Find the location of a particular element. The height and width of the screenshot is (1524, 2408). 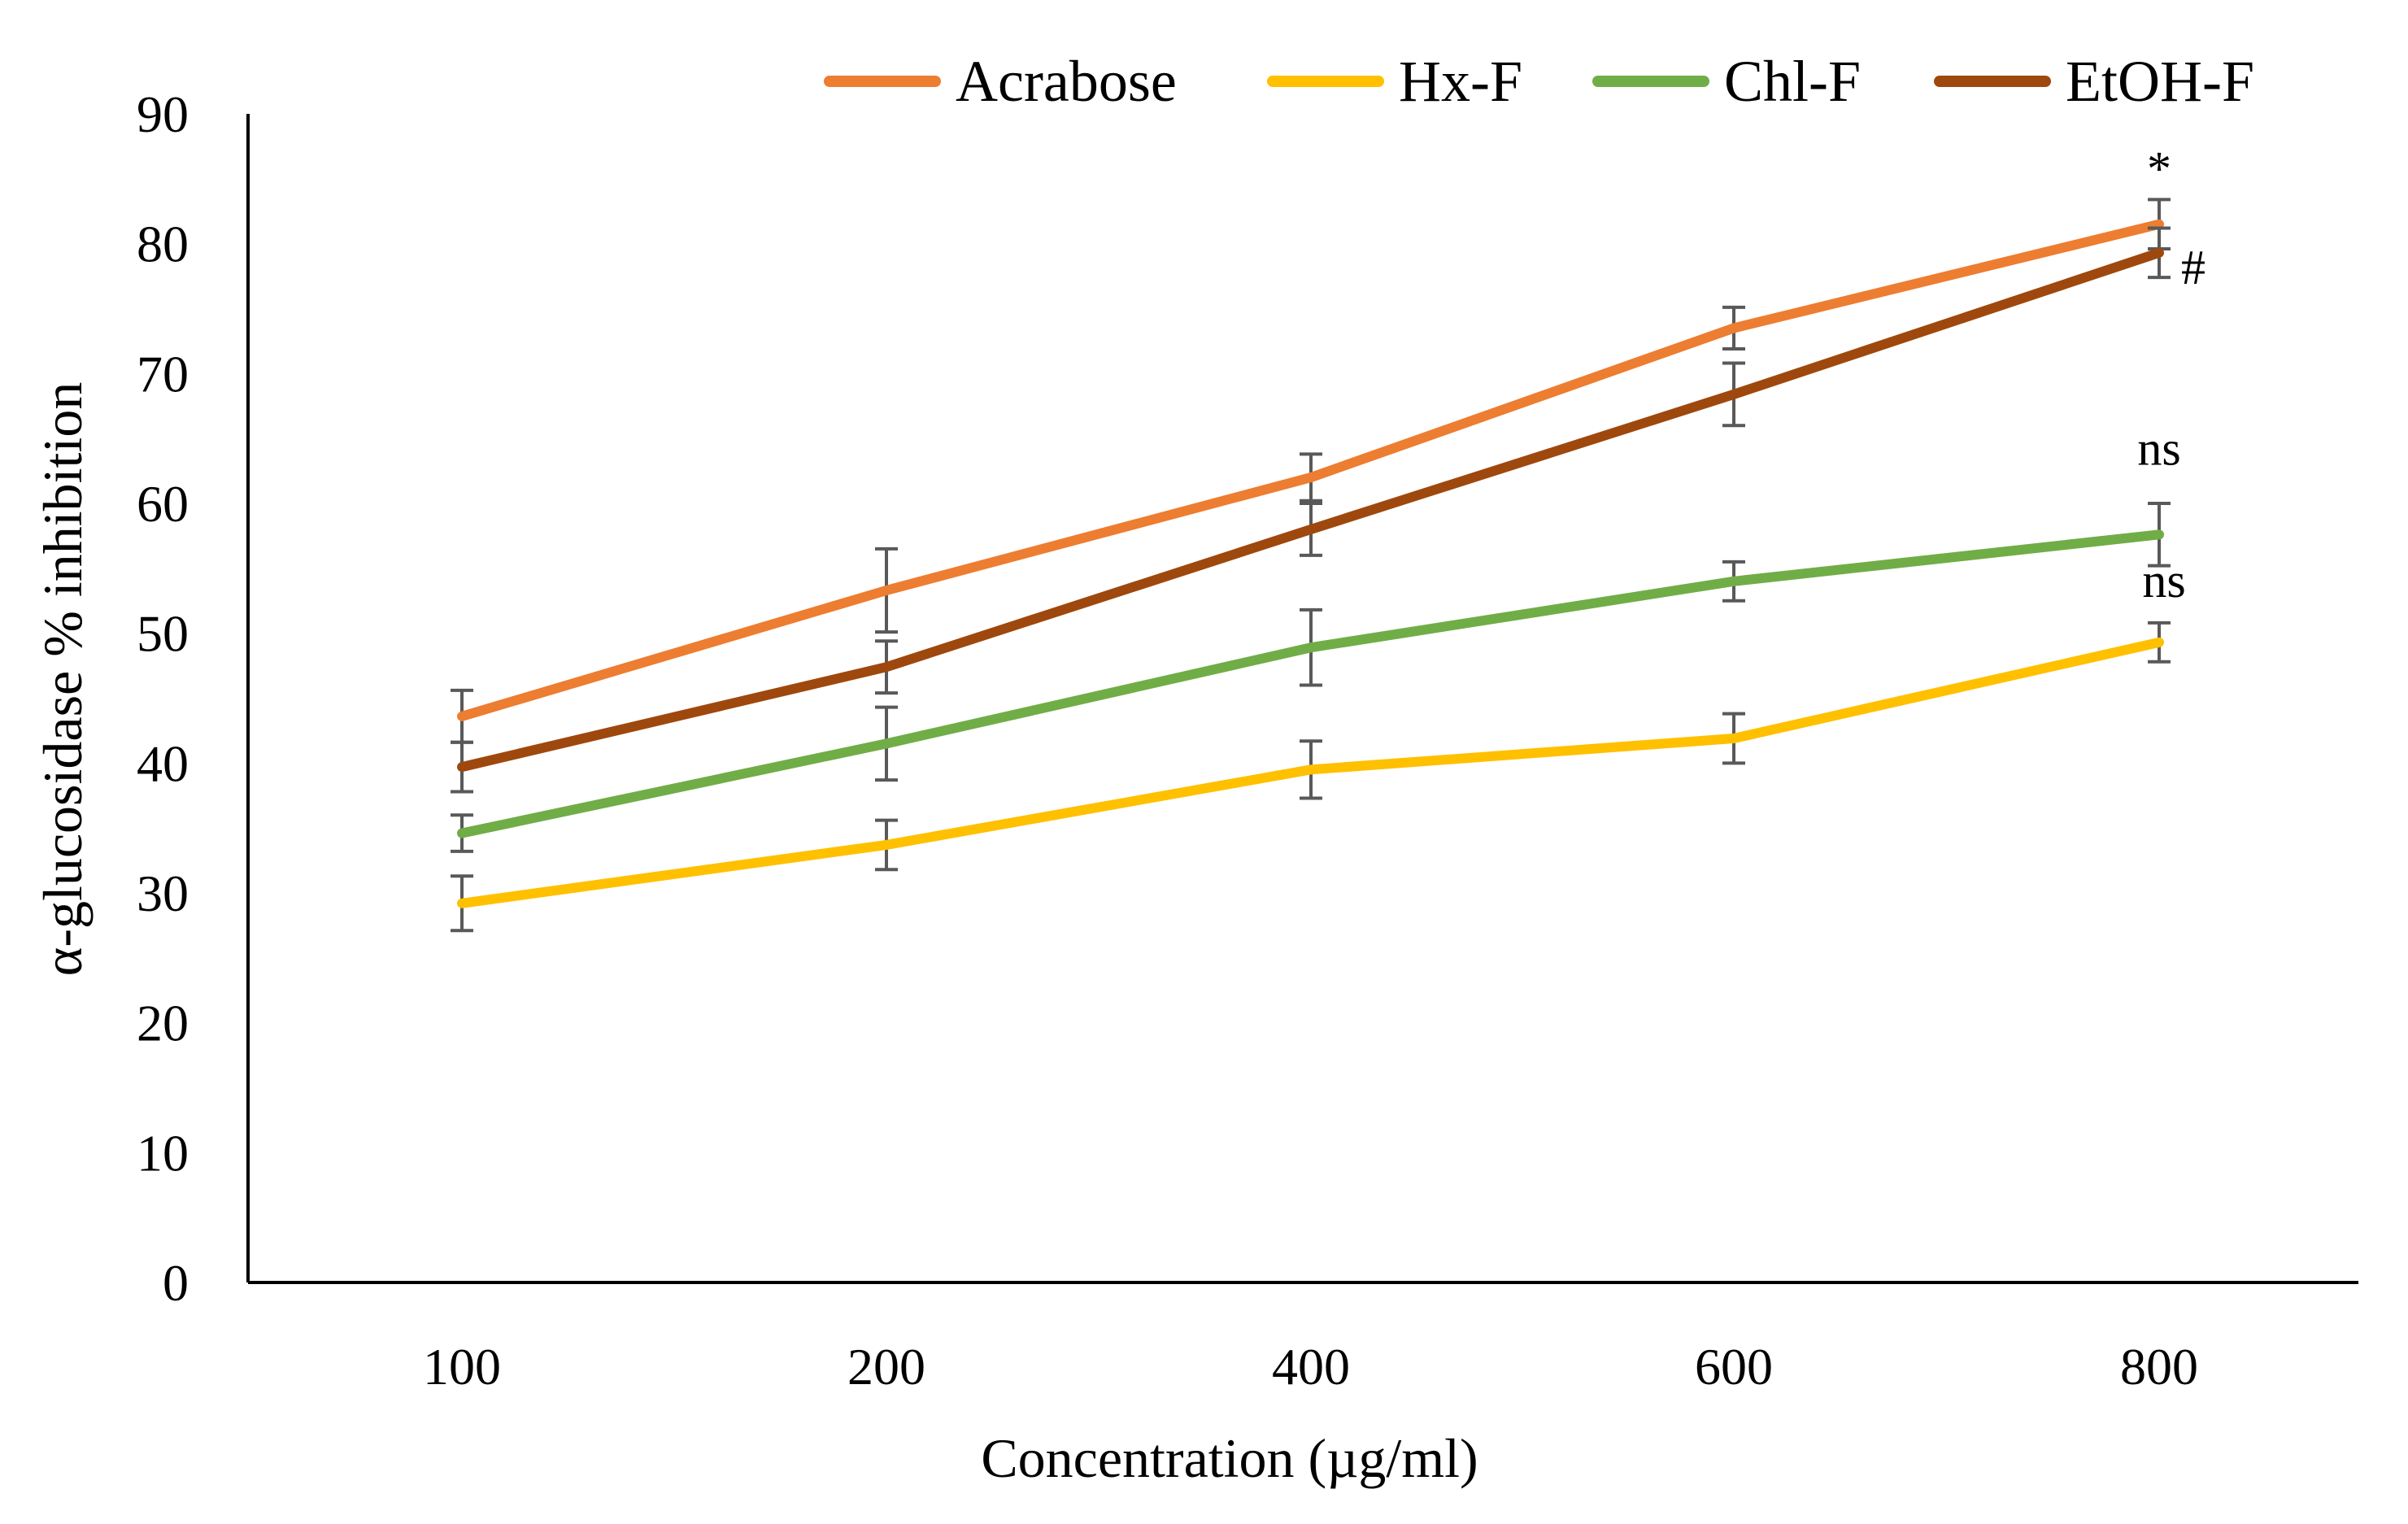

y-tick-label: 90 is located at coordinates (163, 114).